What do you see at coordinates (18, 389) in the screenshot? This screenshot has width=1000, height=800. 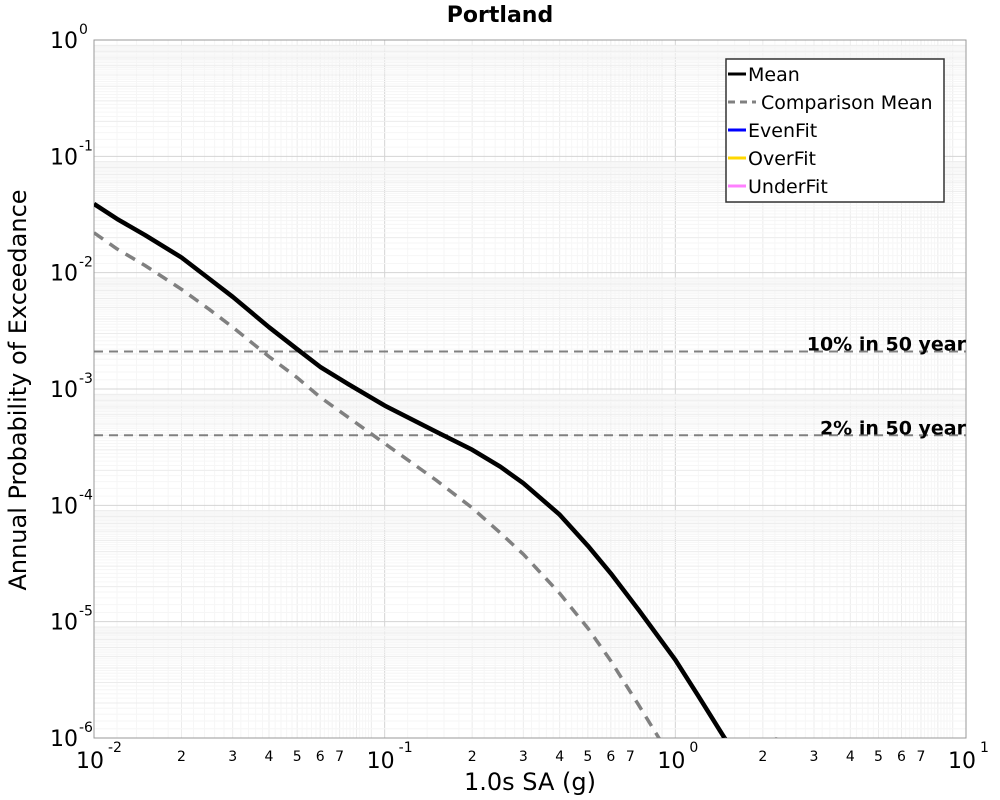 I see `y-axis-title: Annual Probability of Exceedance` at bounding box center [18, 389].